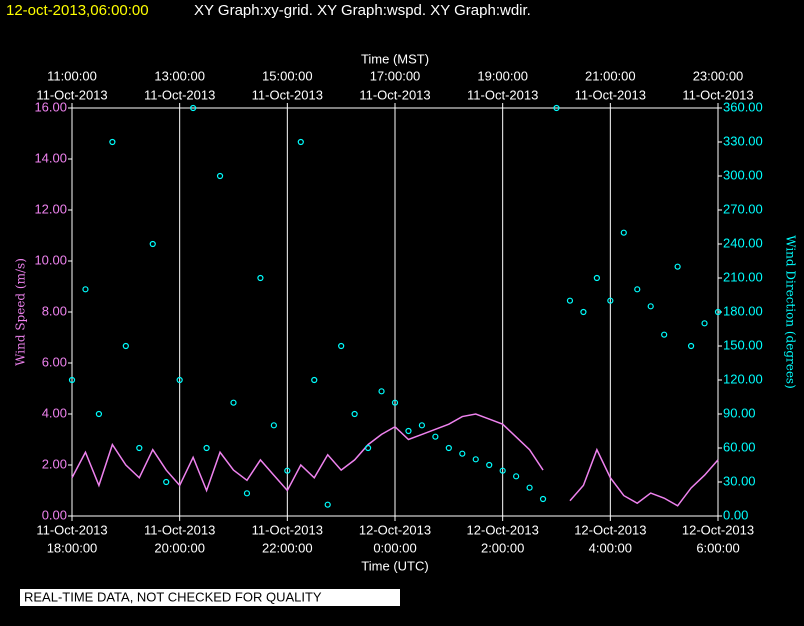 This screenshot has height=626, width=804. What do you see at coordinates (50, 259) in the screenshot?
I see `y-tick-label: 10.00` at bounding box center [50, 259].